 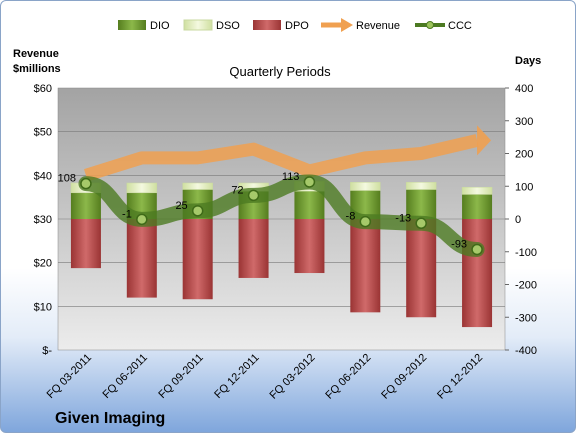 What do you see at coordinates (404, 377) in the screenshot?
I see `category-label: FQ 09-2012` at bounding box center [404, 377].